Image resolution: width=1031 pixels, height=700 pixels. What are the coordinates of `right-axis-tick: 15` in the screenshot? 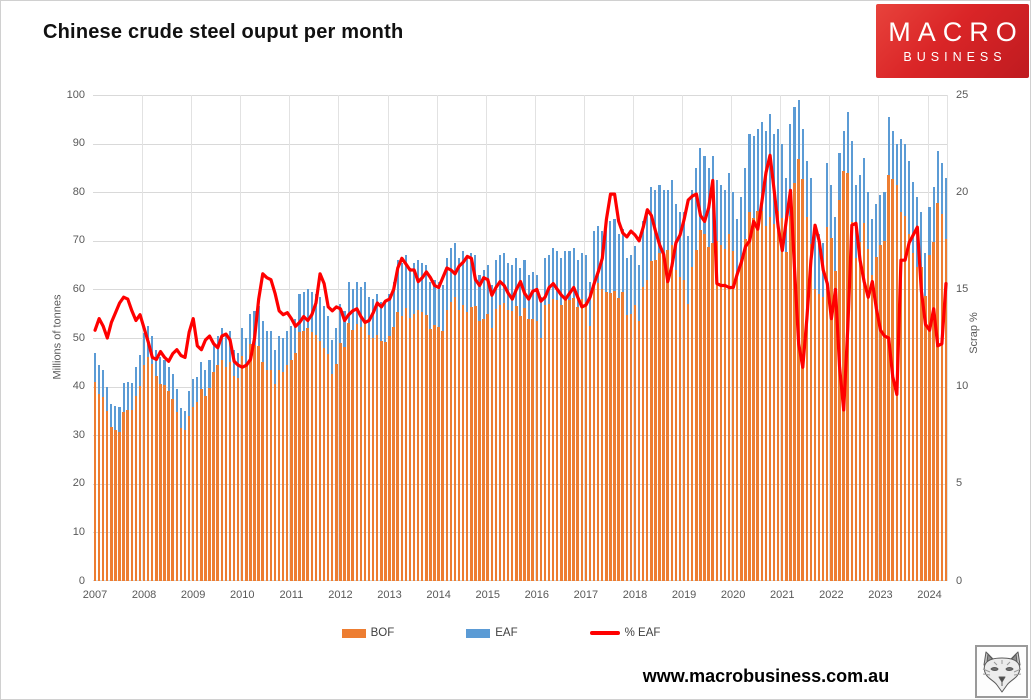 It's located at (962, 288).